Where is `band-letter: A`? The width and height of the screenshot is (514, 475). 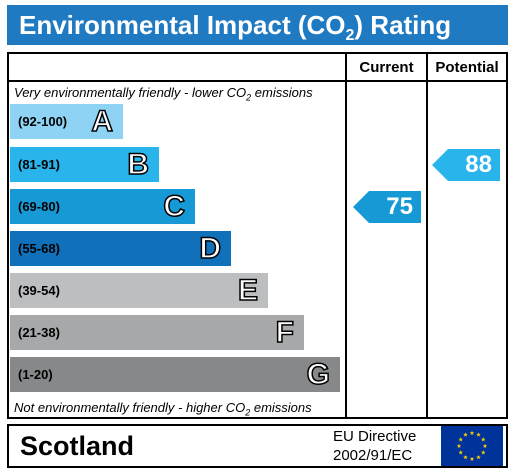
band-letter: A is located at coordinates (102, 121).